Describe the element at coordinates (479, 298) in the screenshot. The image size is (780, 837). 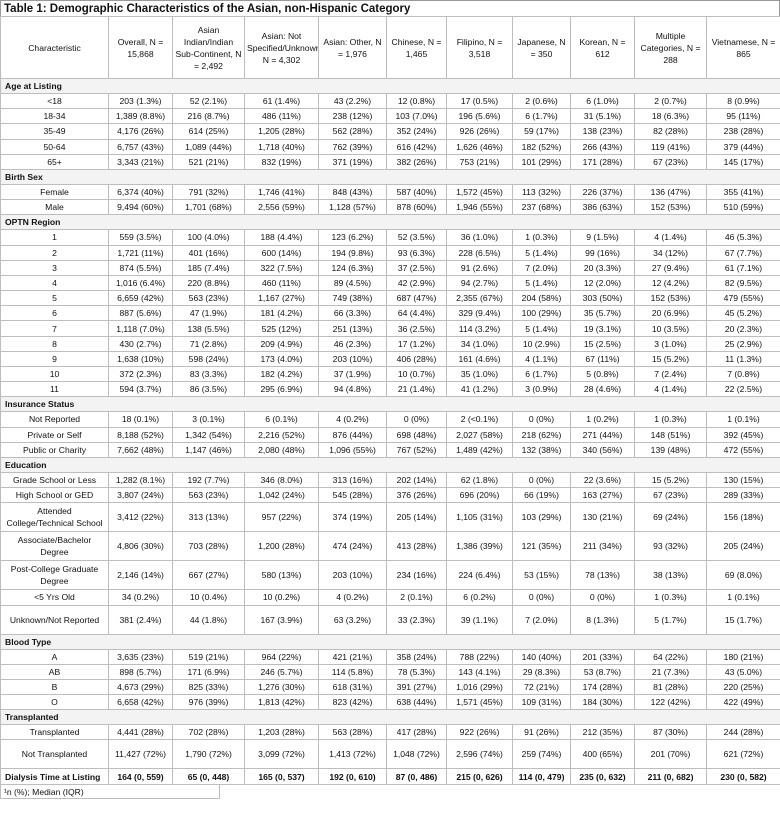
I see `table-cell: 2,355 (67%)` at that location.